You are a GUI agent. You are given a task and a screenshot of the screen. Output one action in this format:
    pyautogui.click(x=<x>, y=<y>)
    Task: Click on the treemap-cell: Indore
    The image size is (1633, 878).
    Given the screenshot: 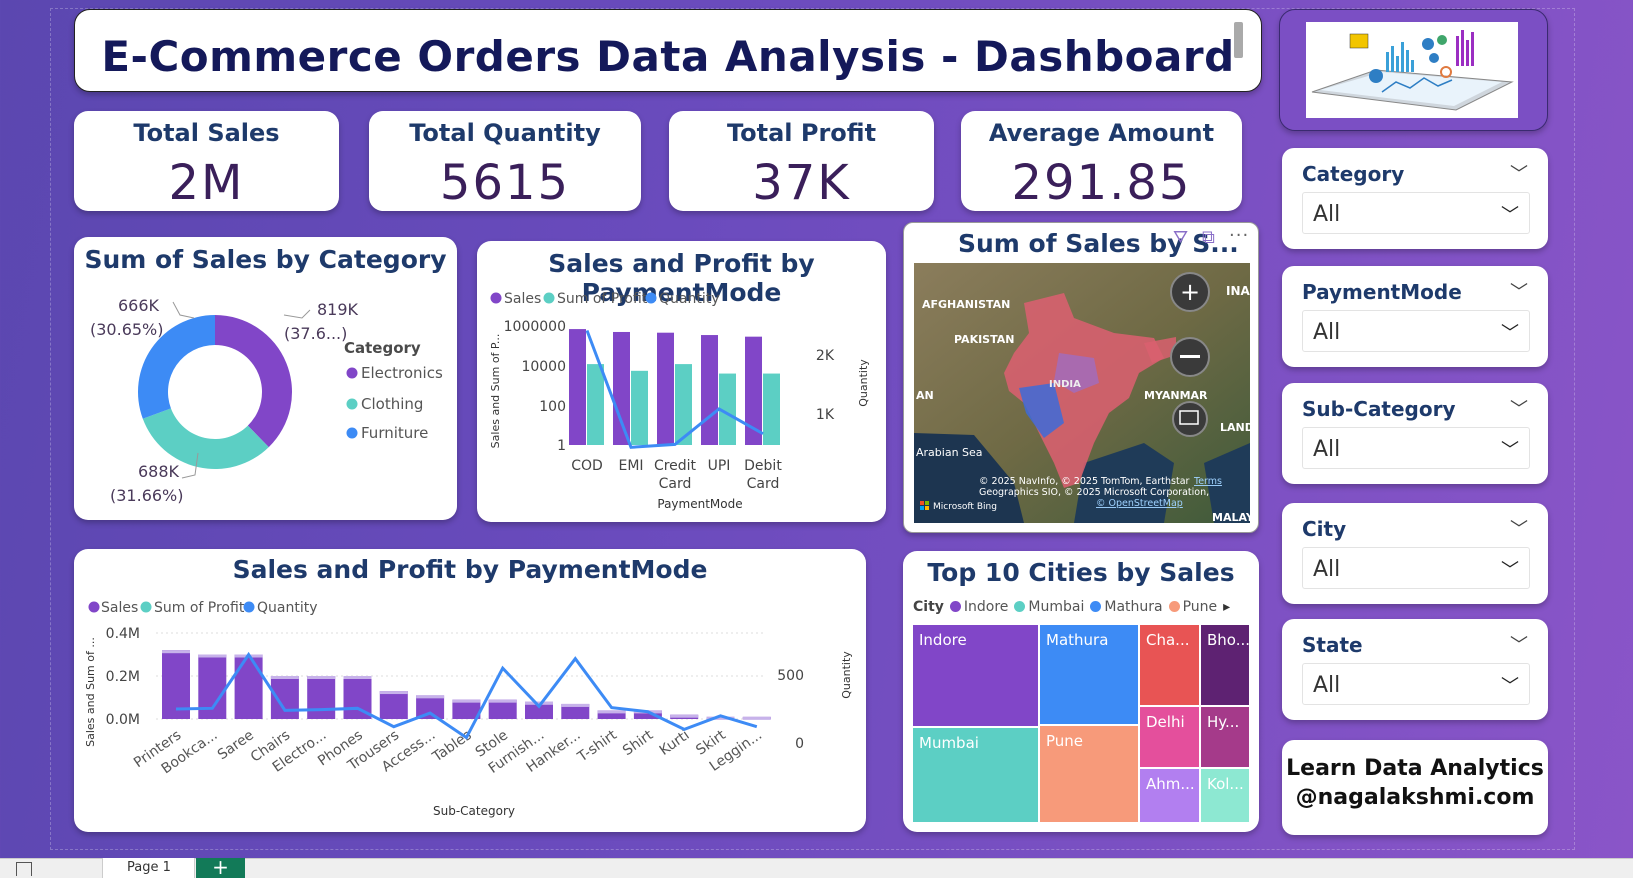 What is the action you would take?
    pyautogui.click(x=975, y=675)
    